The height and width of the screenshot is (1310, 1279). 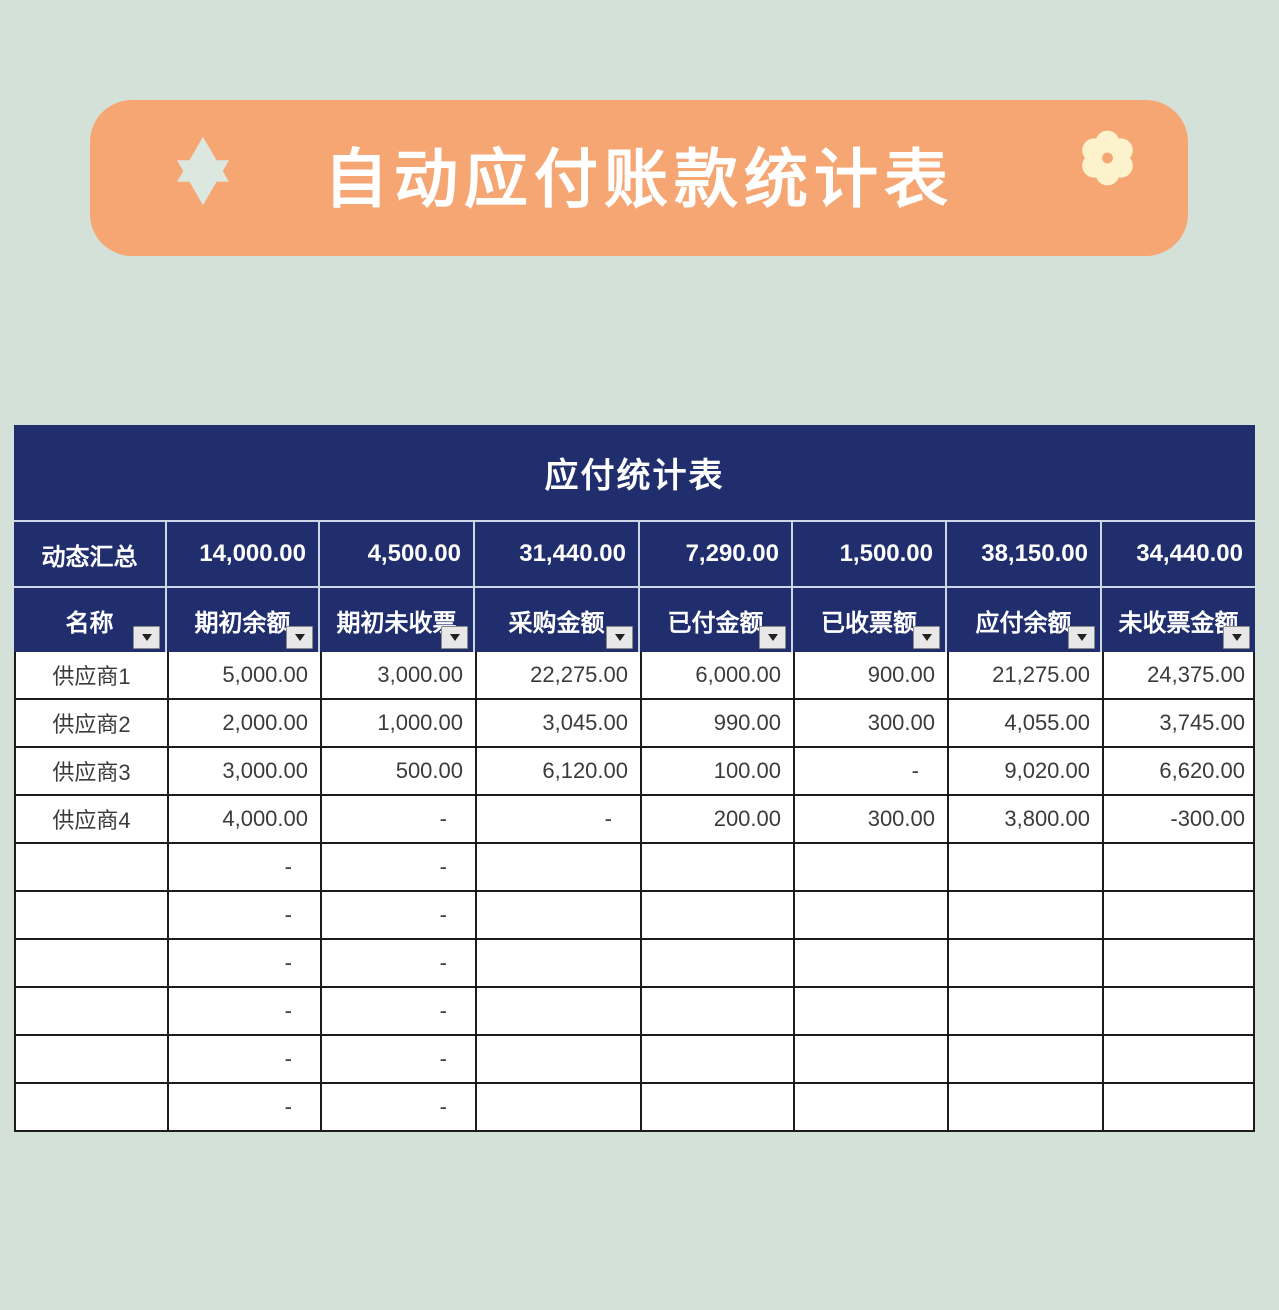 I want to click on amount-cell: 3,745.00, so click(x=1179, y=723).